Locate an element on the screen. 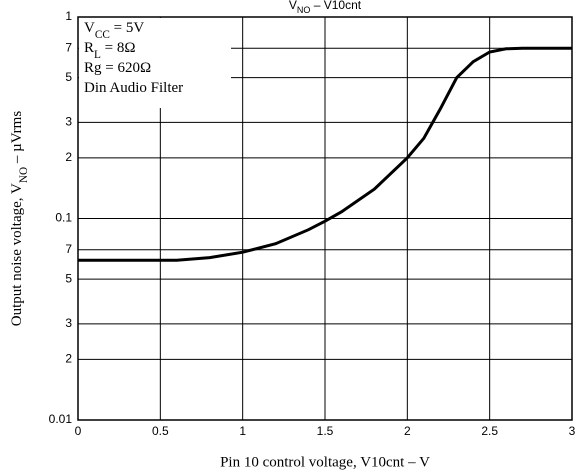 This screenshot has width=582, height=475. annotation-box is located at coordinates (155, 63).